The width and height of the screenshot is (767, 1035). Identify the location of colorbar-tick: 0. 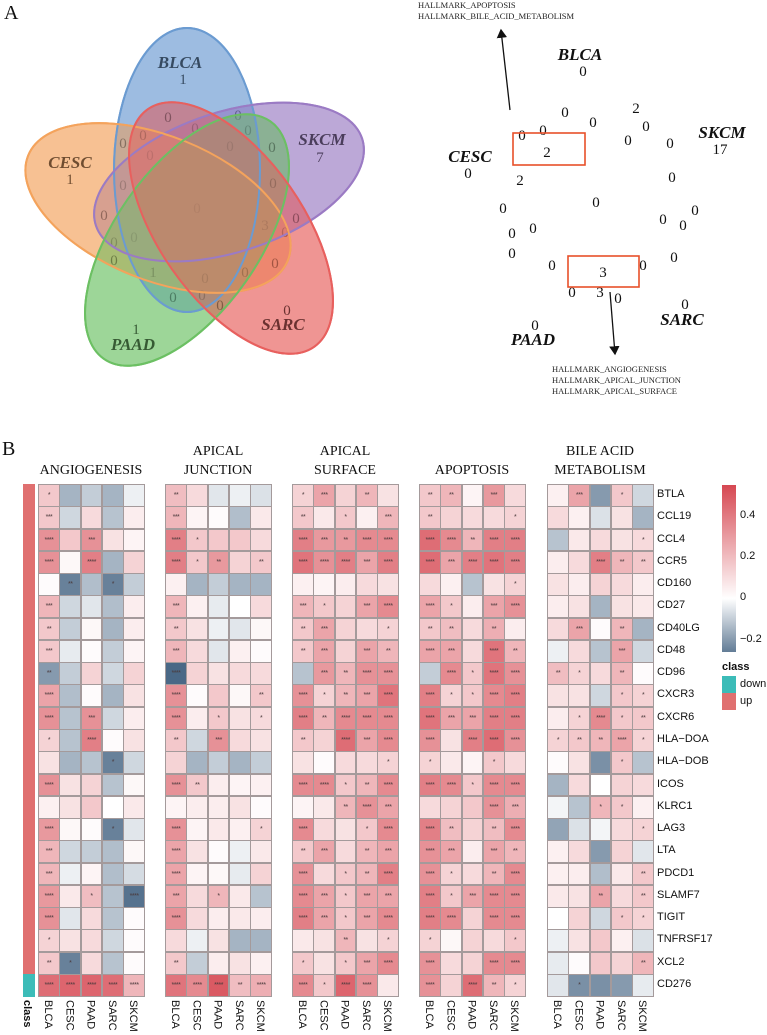
(743, 597).